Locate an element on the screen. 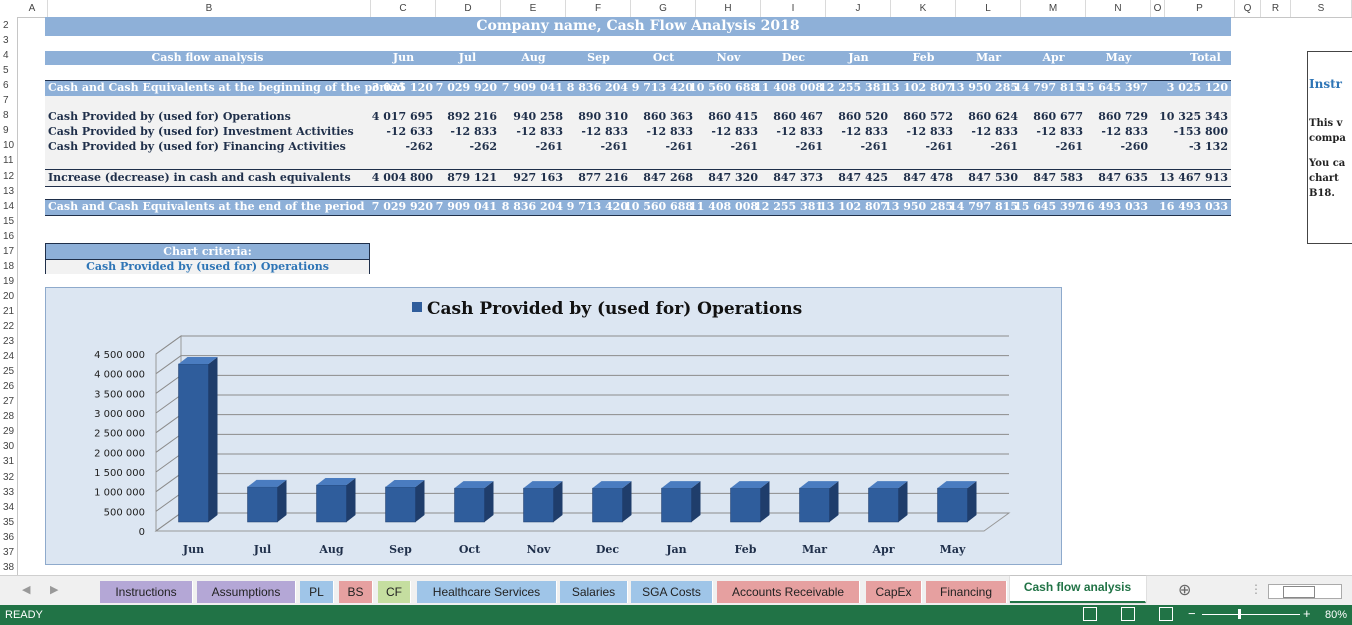  row-header-32: 32 is located at coordinates (9, 477).